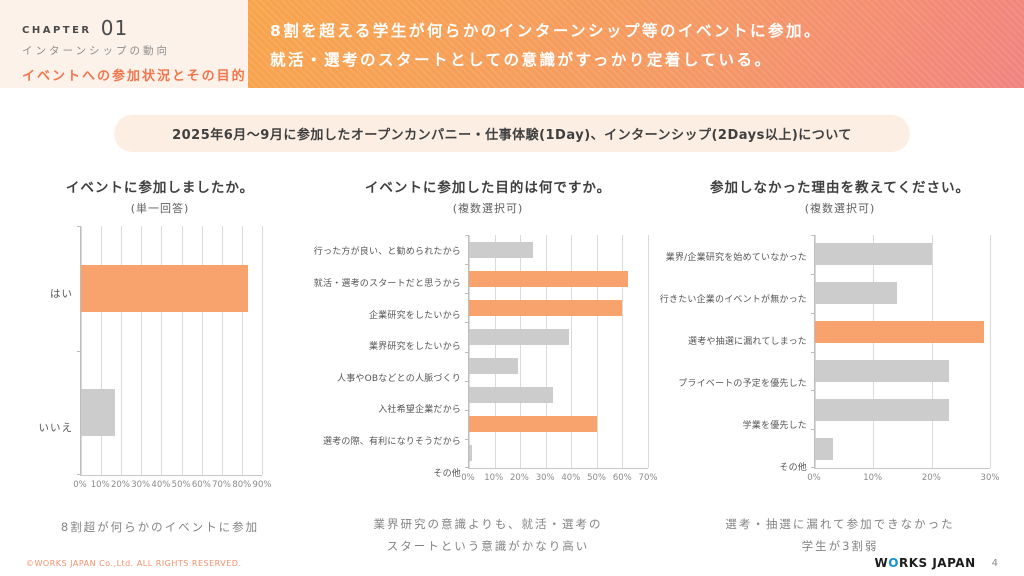 The height and width of the screenshot is (576, 1024). Describe the element at coordinates (242, 485) in the screenshot. I see `axis-tick-label: 80%` at that location.